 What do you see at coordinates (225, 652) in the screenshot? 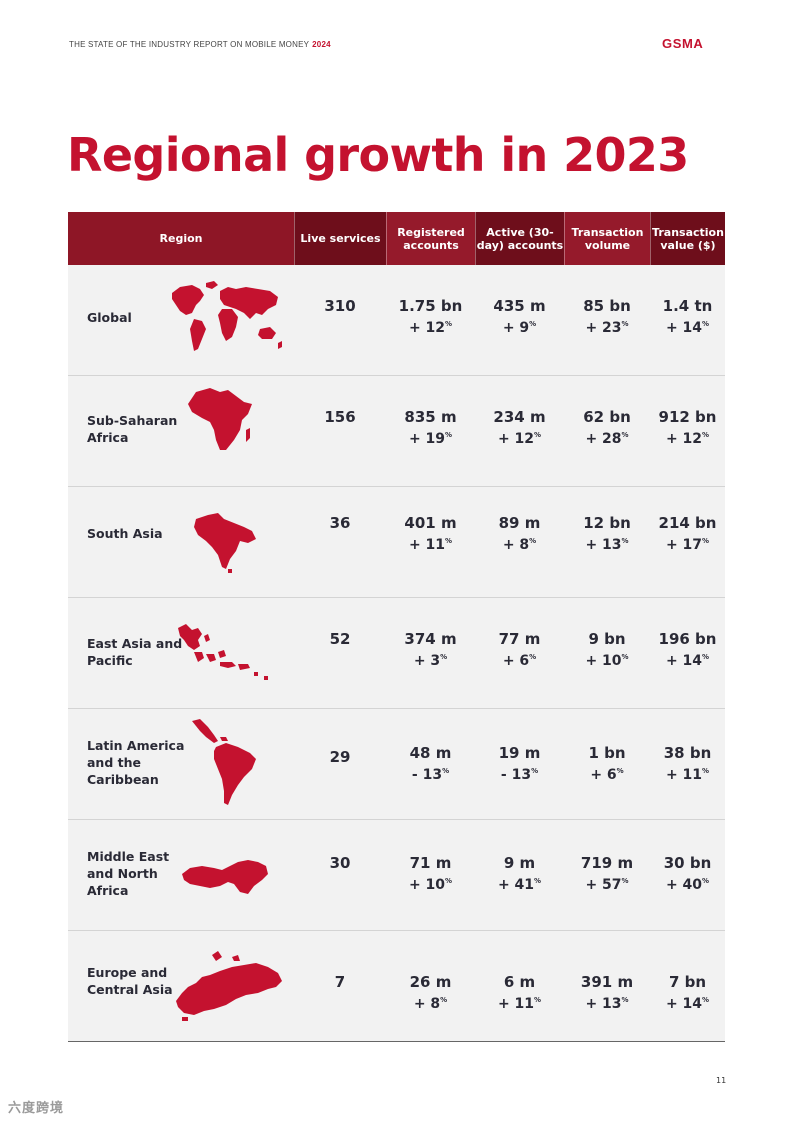
I see `east-asia-pacific-map-icon` at bounding box center [225, 652].